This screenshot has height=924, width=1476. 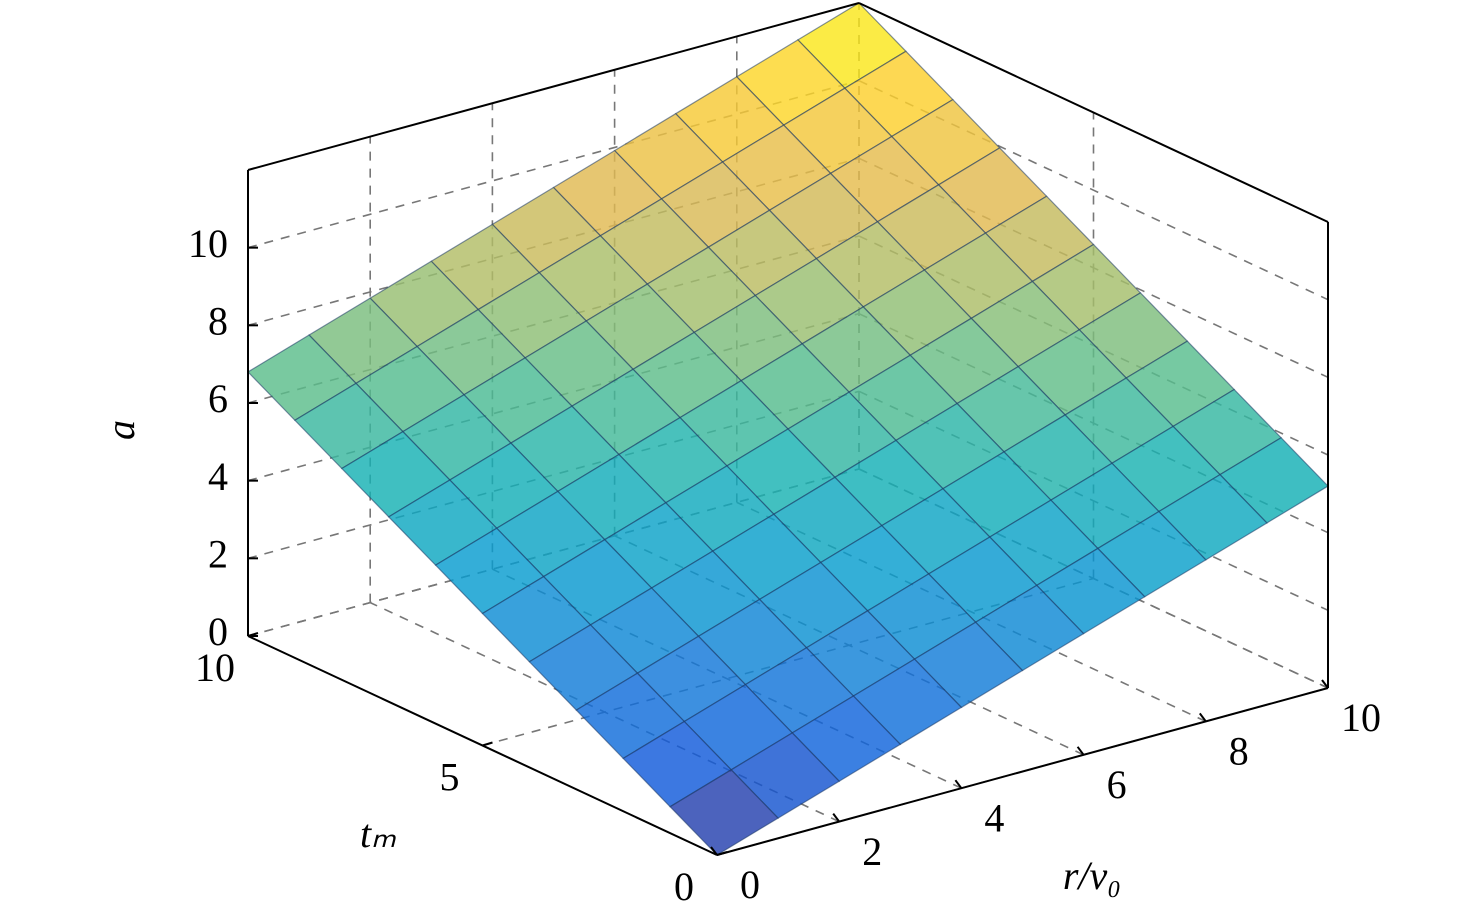 What do you see at coordinates (218, 631) in the screenshot?
I see `z-tick-label: 0` at bounding box center [218, 631].